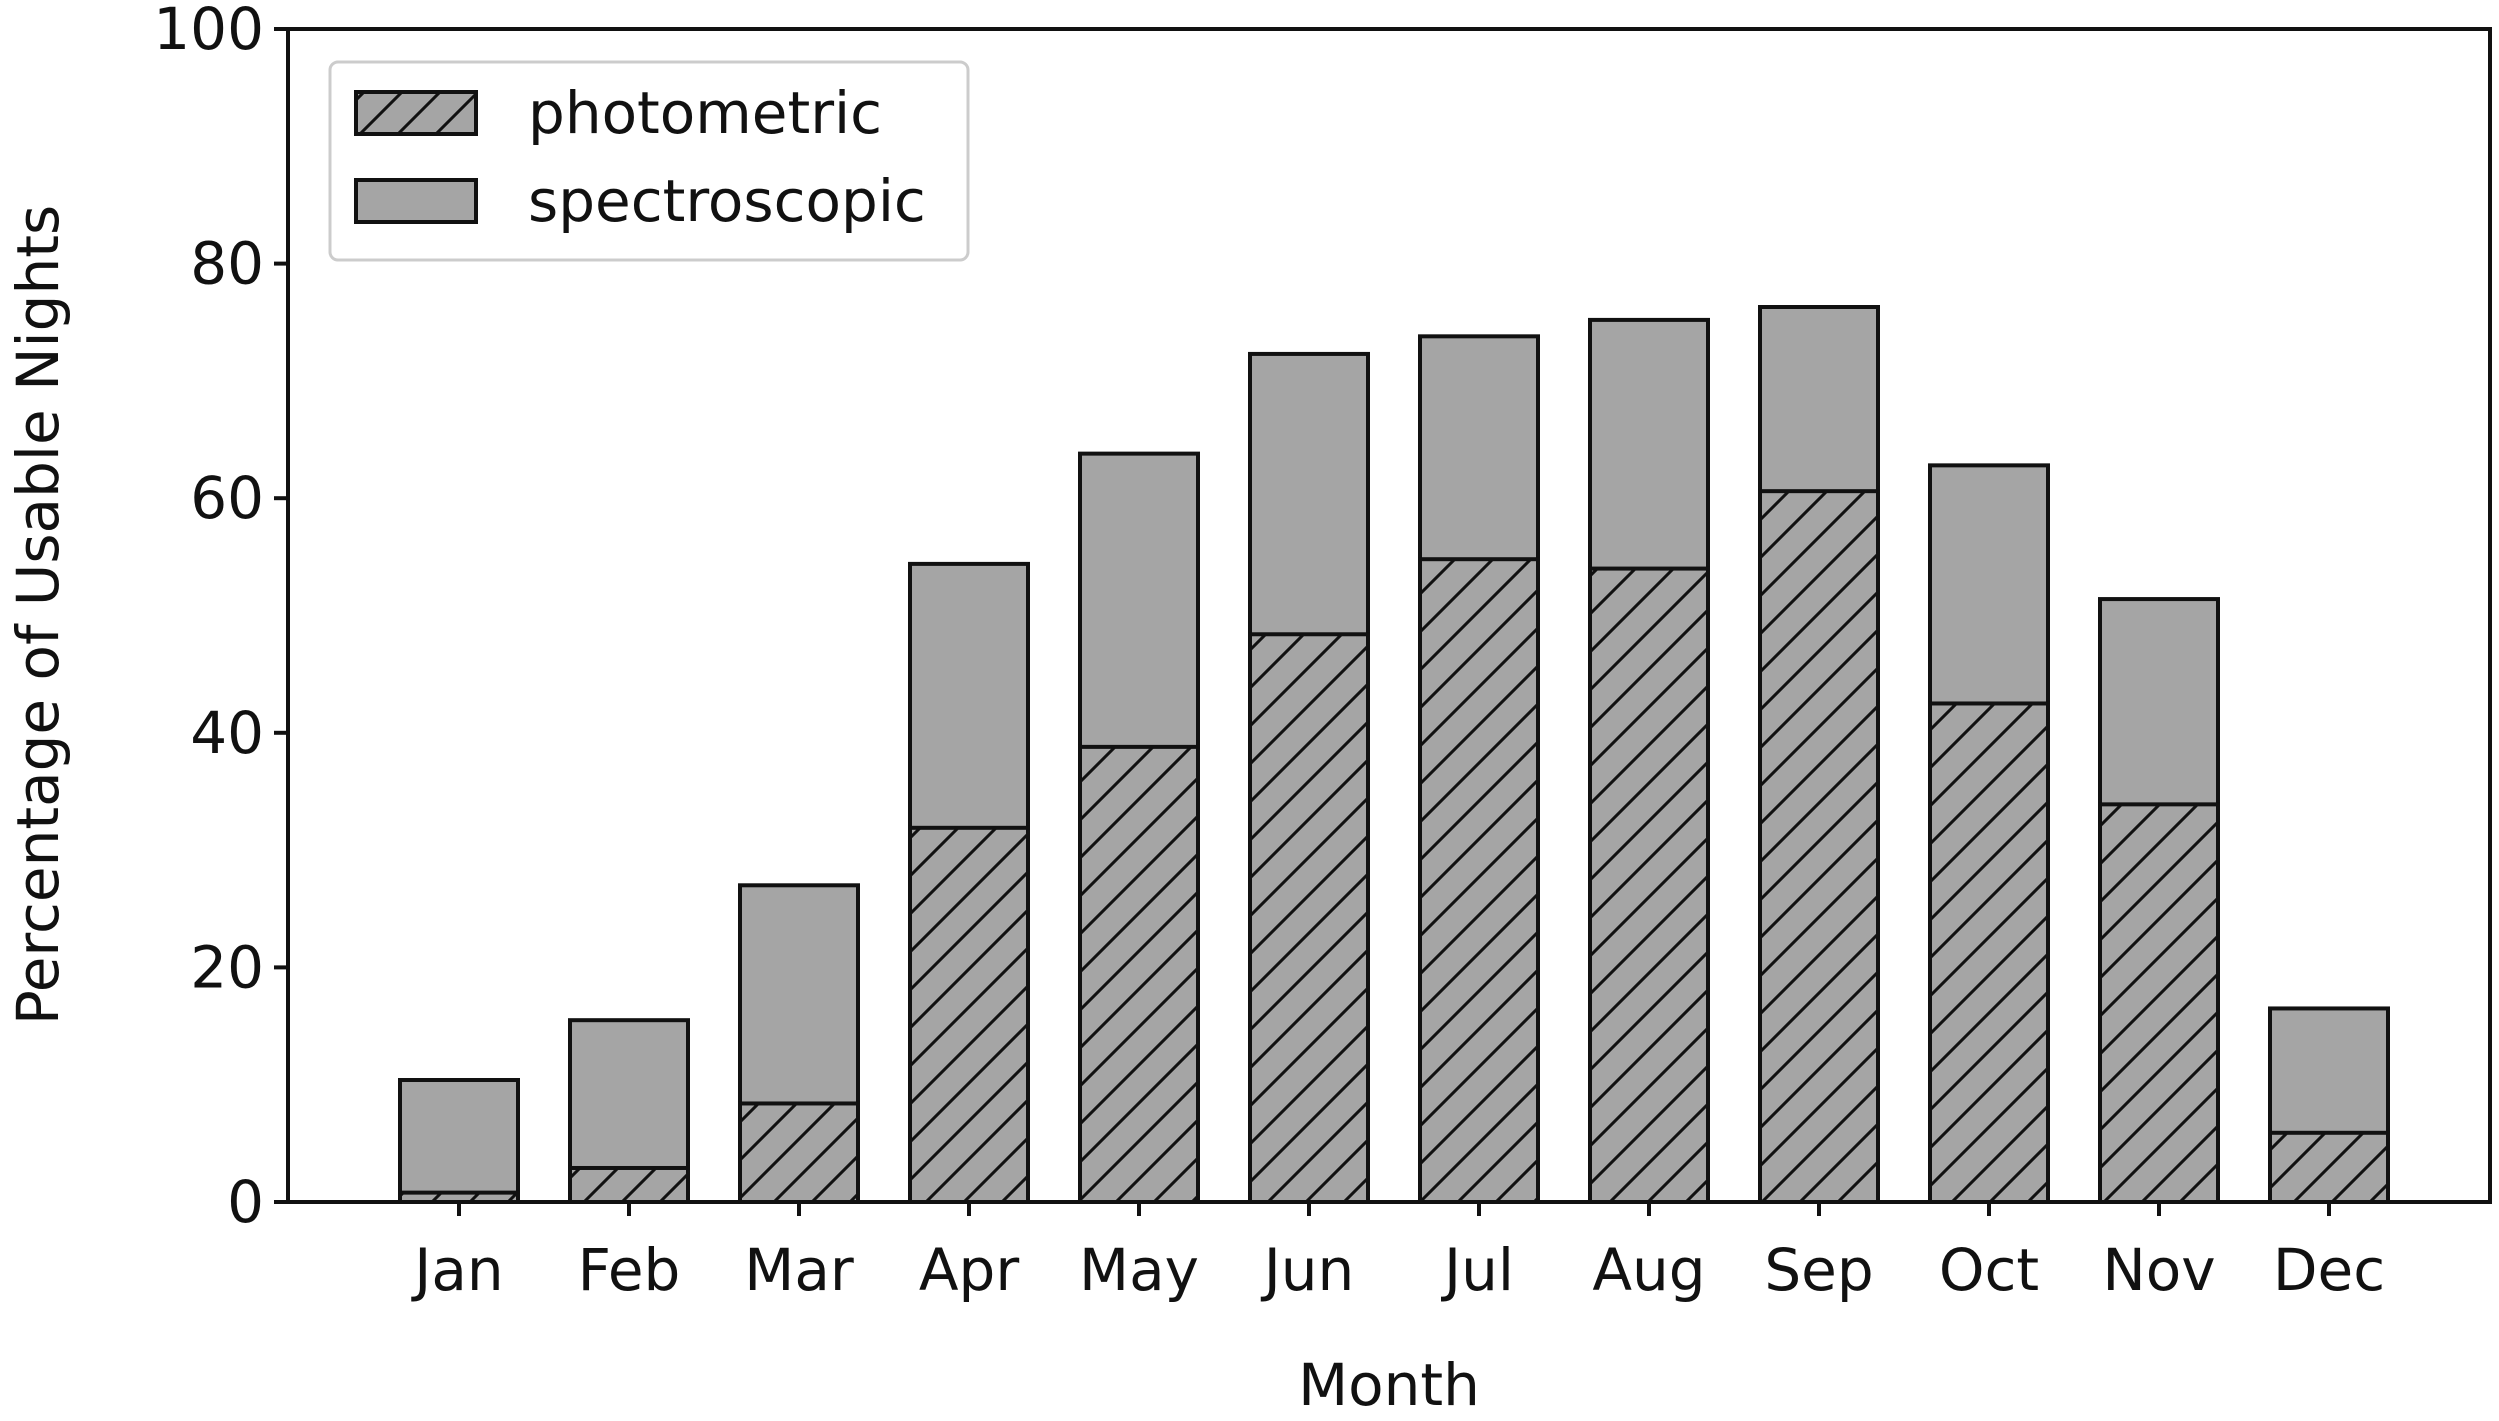  Describe the element at coordinates (799, 1270) in the screenshot. I see `x-tick-label: Mar` at that location.